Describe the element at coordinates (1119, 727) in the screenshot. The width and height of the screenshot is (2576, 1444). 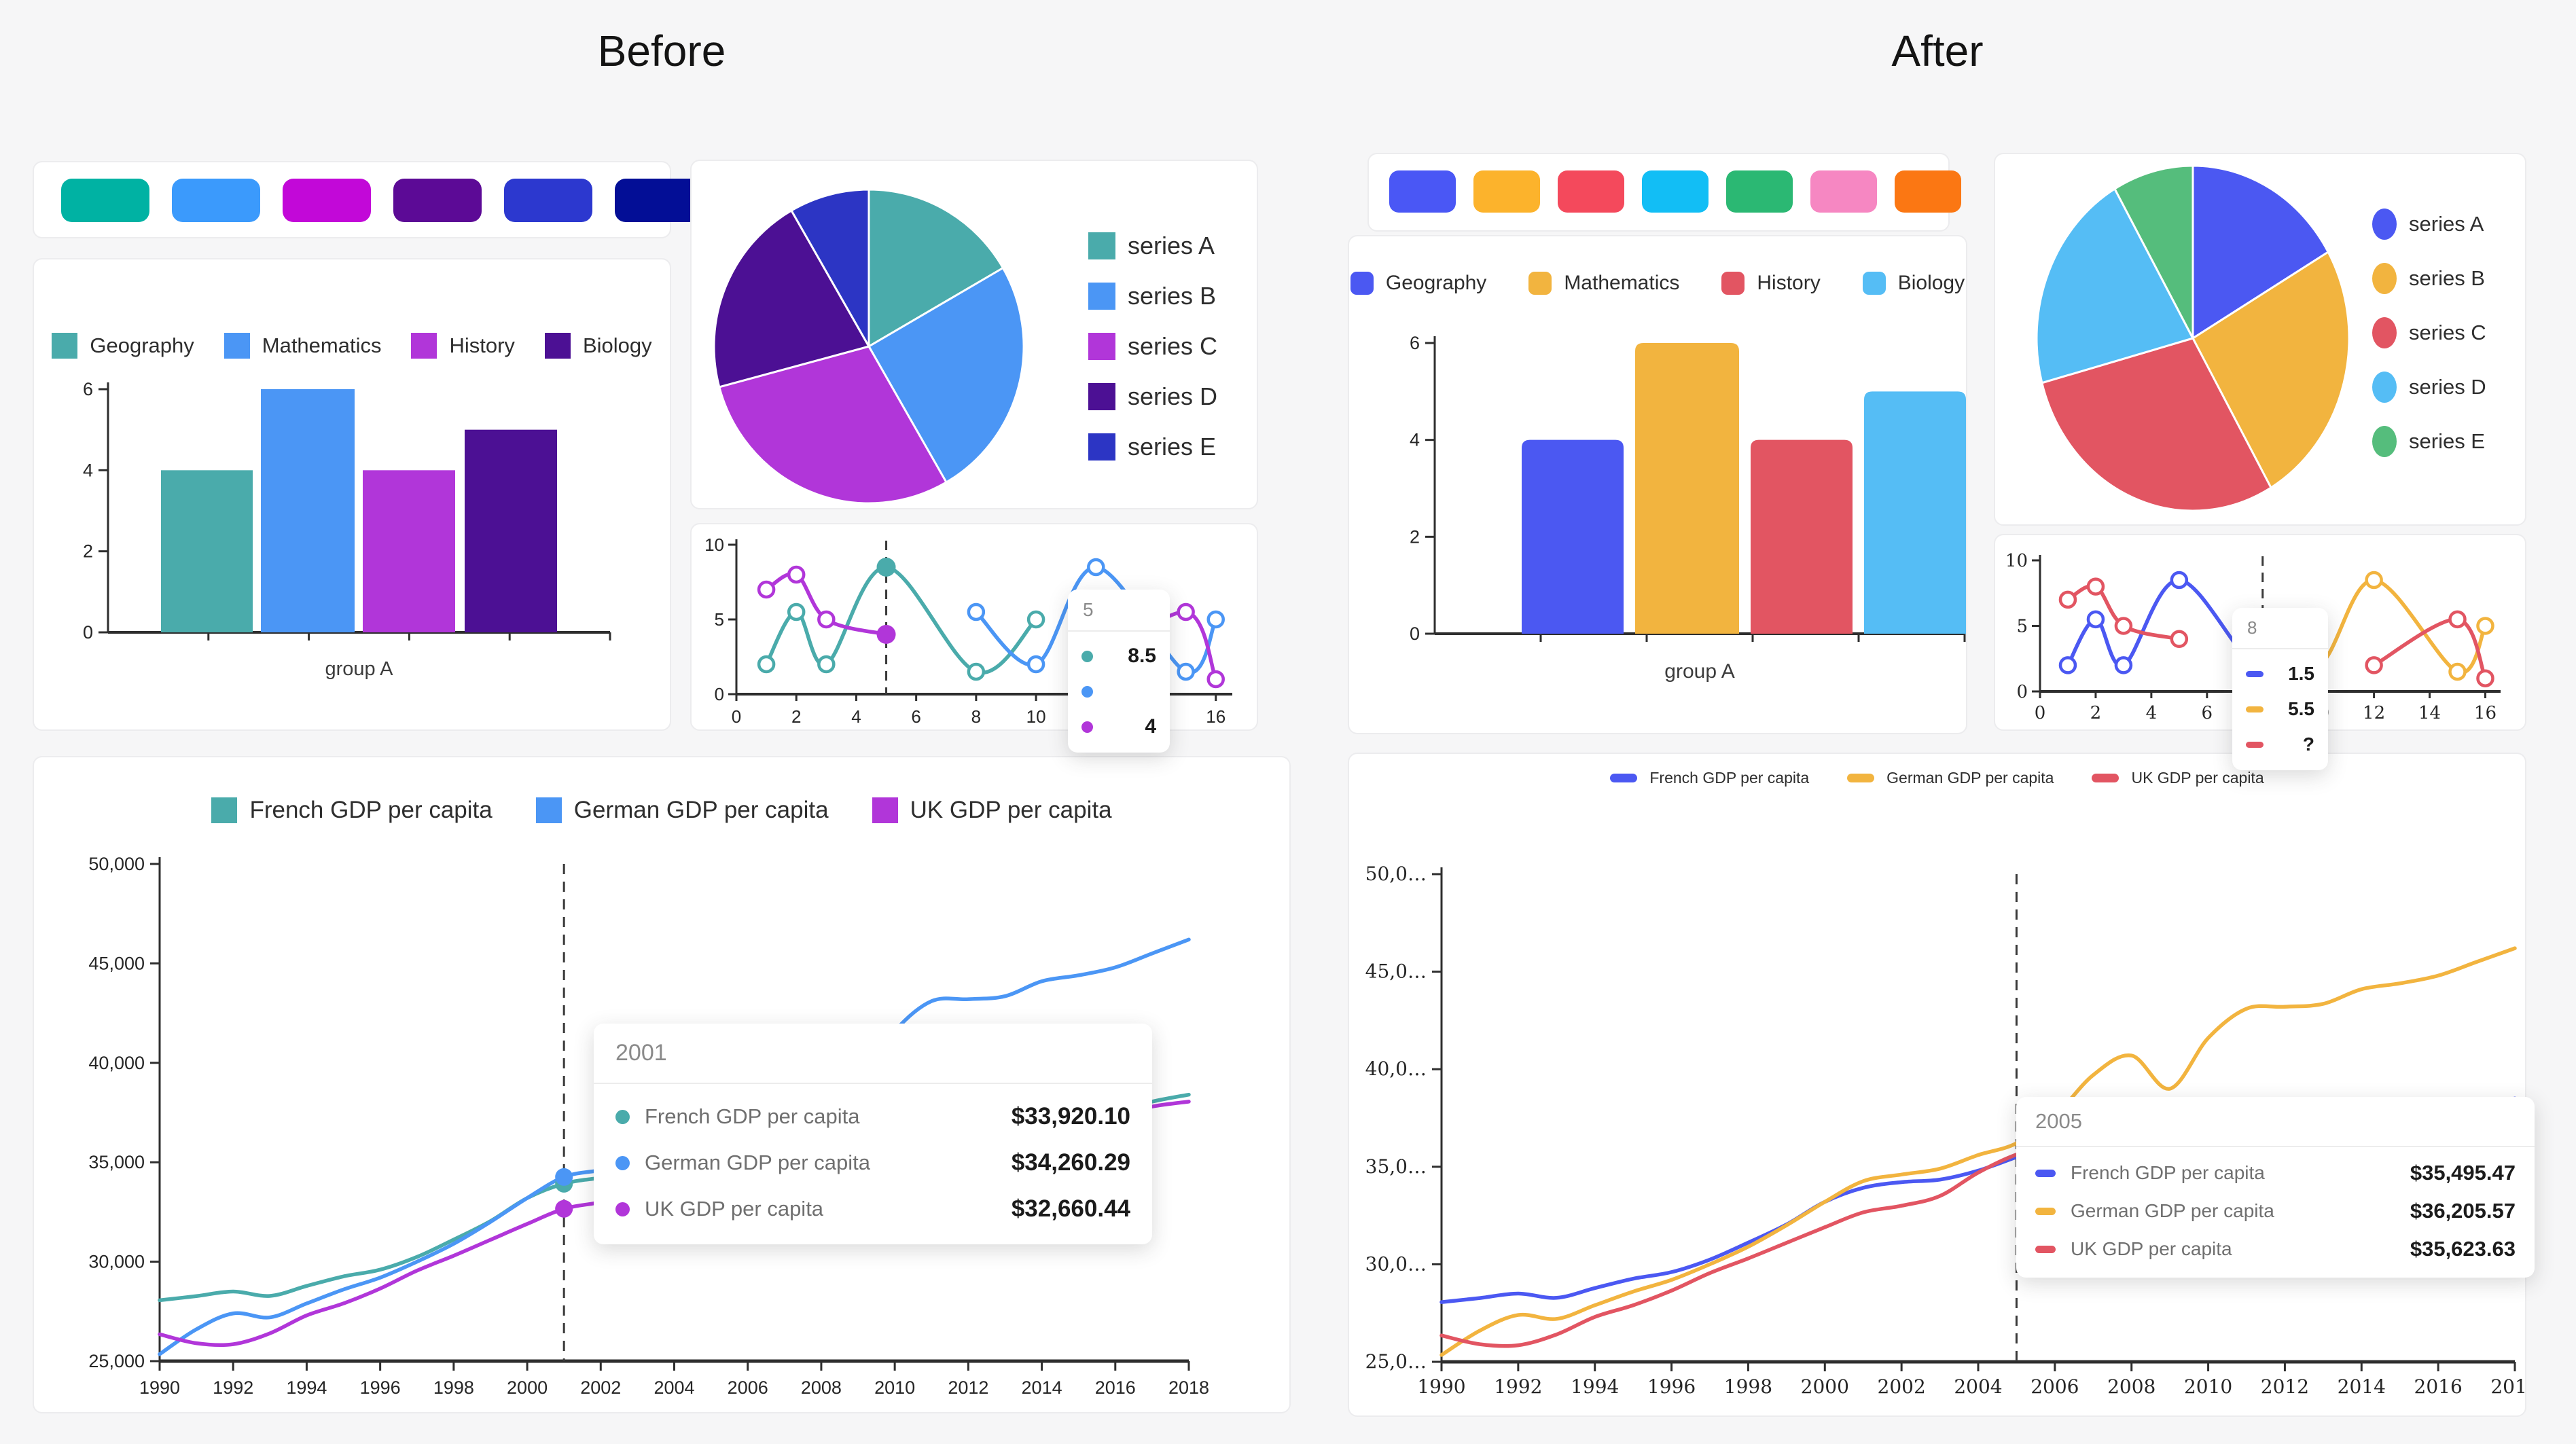
I see `tooltip-row: 4` at that location.